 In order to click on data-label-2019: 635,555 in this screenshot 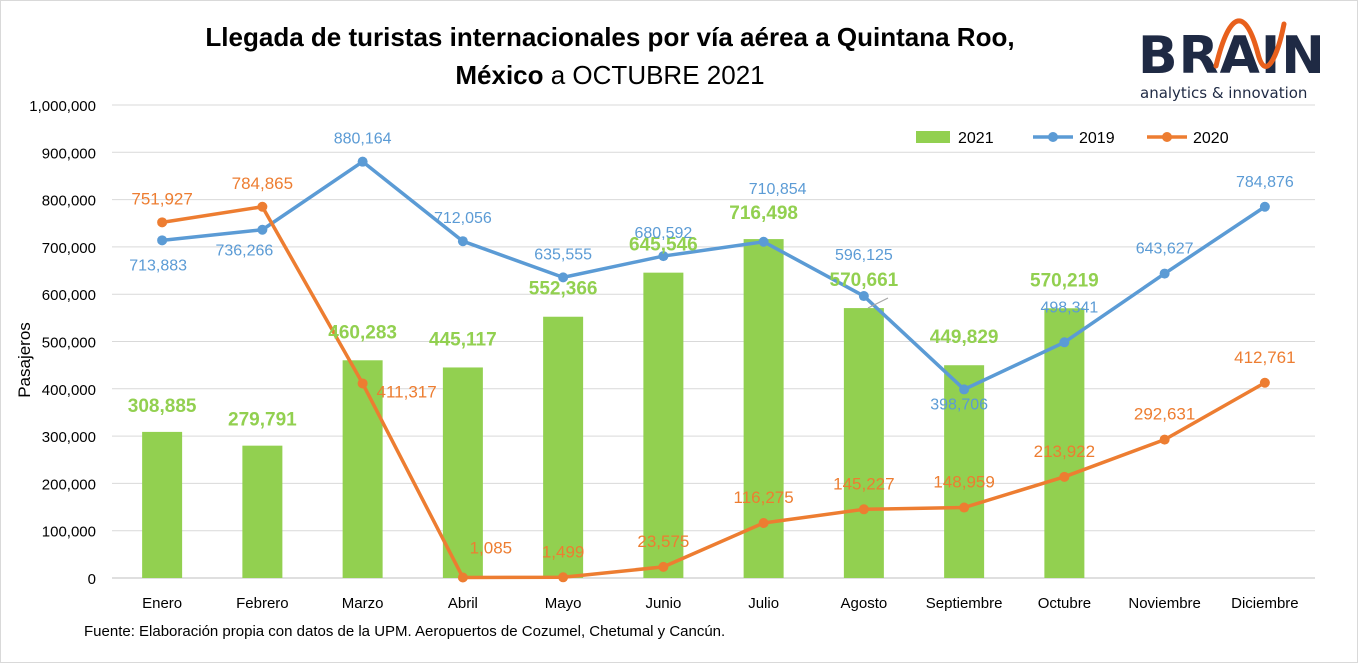, I will do `click(563, 254)`.